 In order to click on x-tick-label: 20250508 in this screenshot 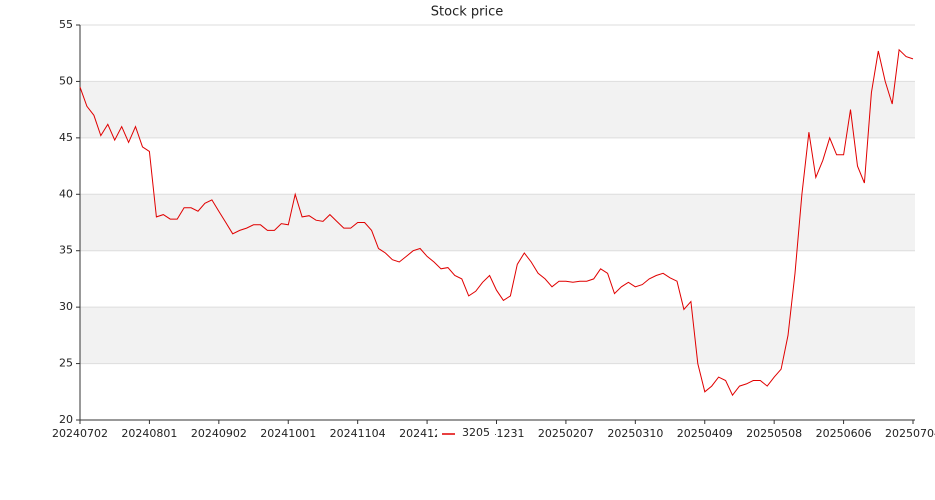, I will do `click(774, 433)`.